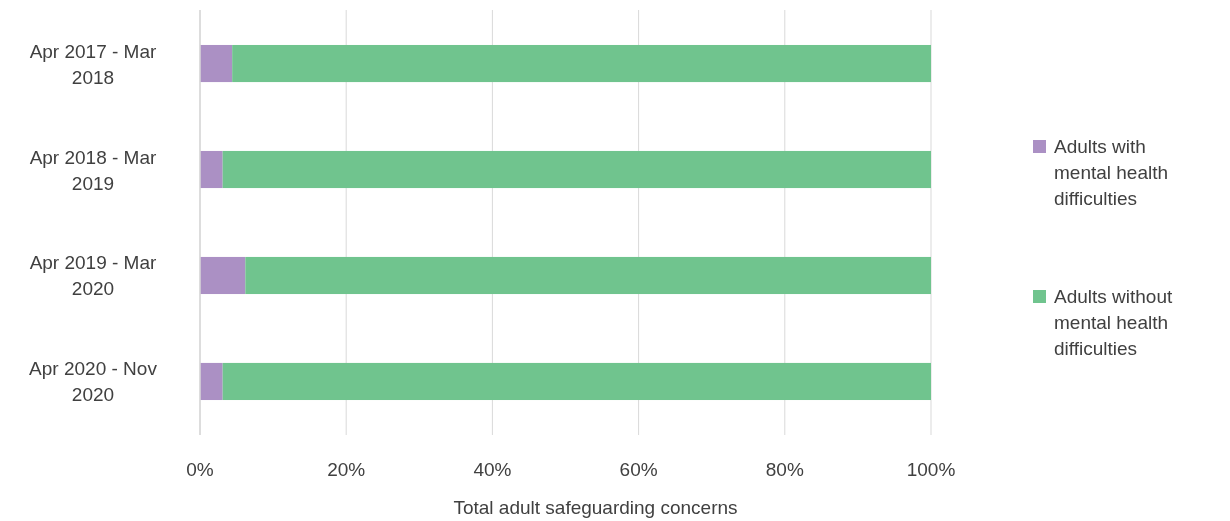 The image size is (1230, 521). Describe the element at coordinates (93, 170) in the screenshot. I see `y-tick-label: Apr 2018 - Mar 2019` at that location.